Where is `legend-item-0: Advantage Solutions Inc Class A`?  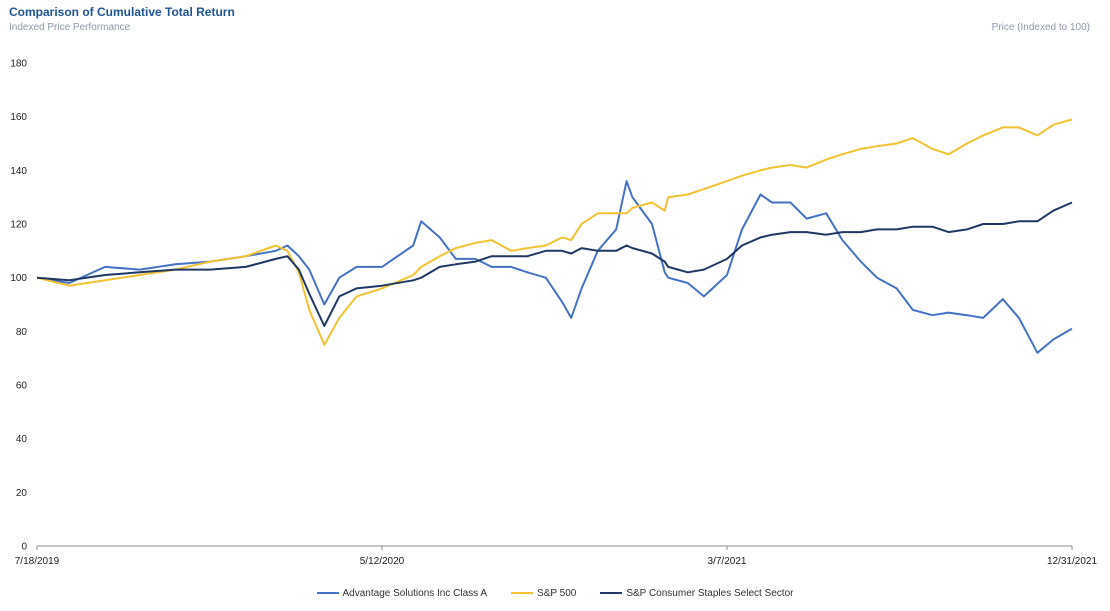 legend-item-0: Advantage Solutions Inc Class A is located at coordinates (402, 593).